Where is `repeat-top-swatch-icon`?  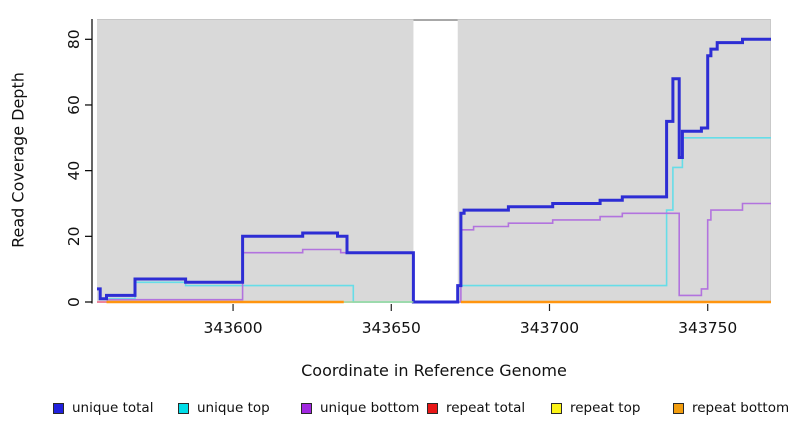
repeat-top-swatch-icon is located at coordinates (556, 408).